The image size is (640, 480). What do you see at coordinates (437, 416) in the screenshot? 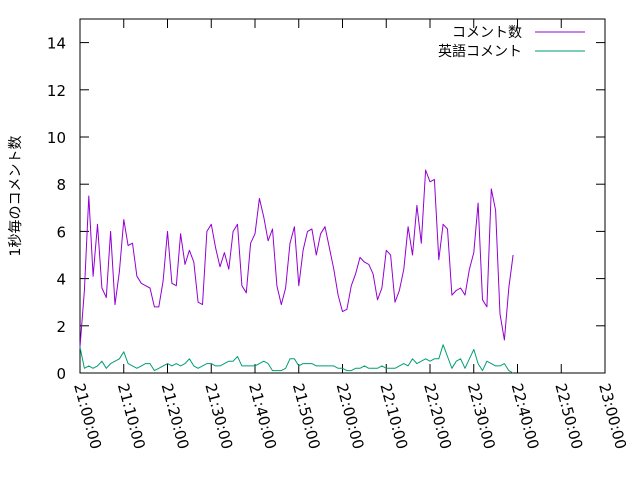
I see `x-tick-label: 22:20:00` at bounding box center [437, 416].